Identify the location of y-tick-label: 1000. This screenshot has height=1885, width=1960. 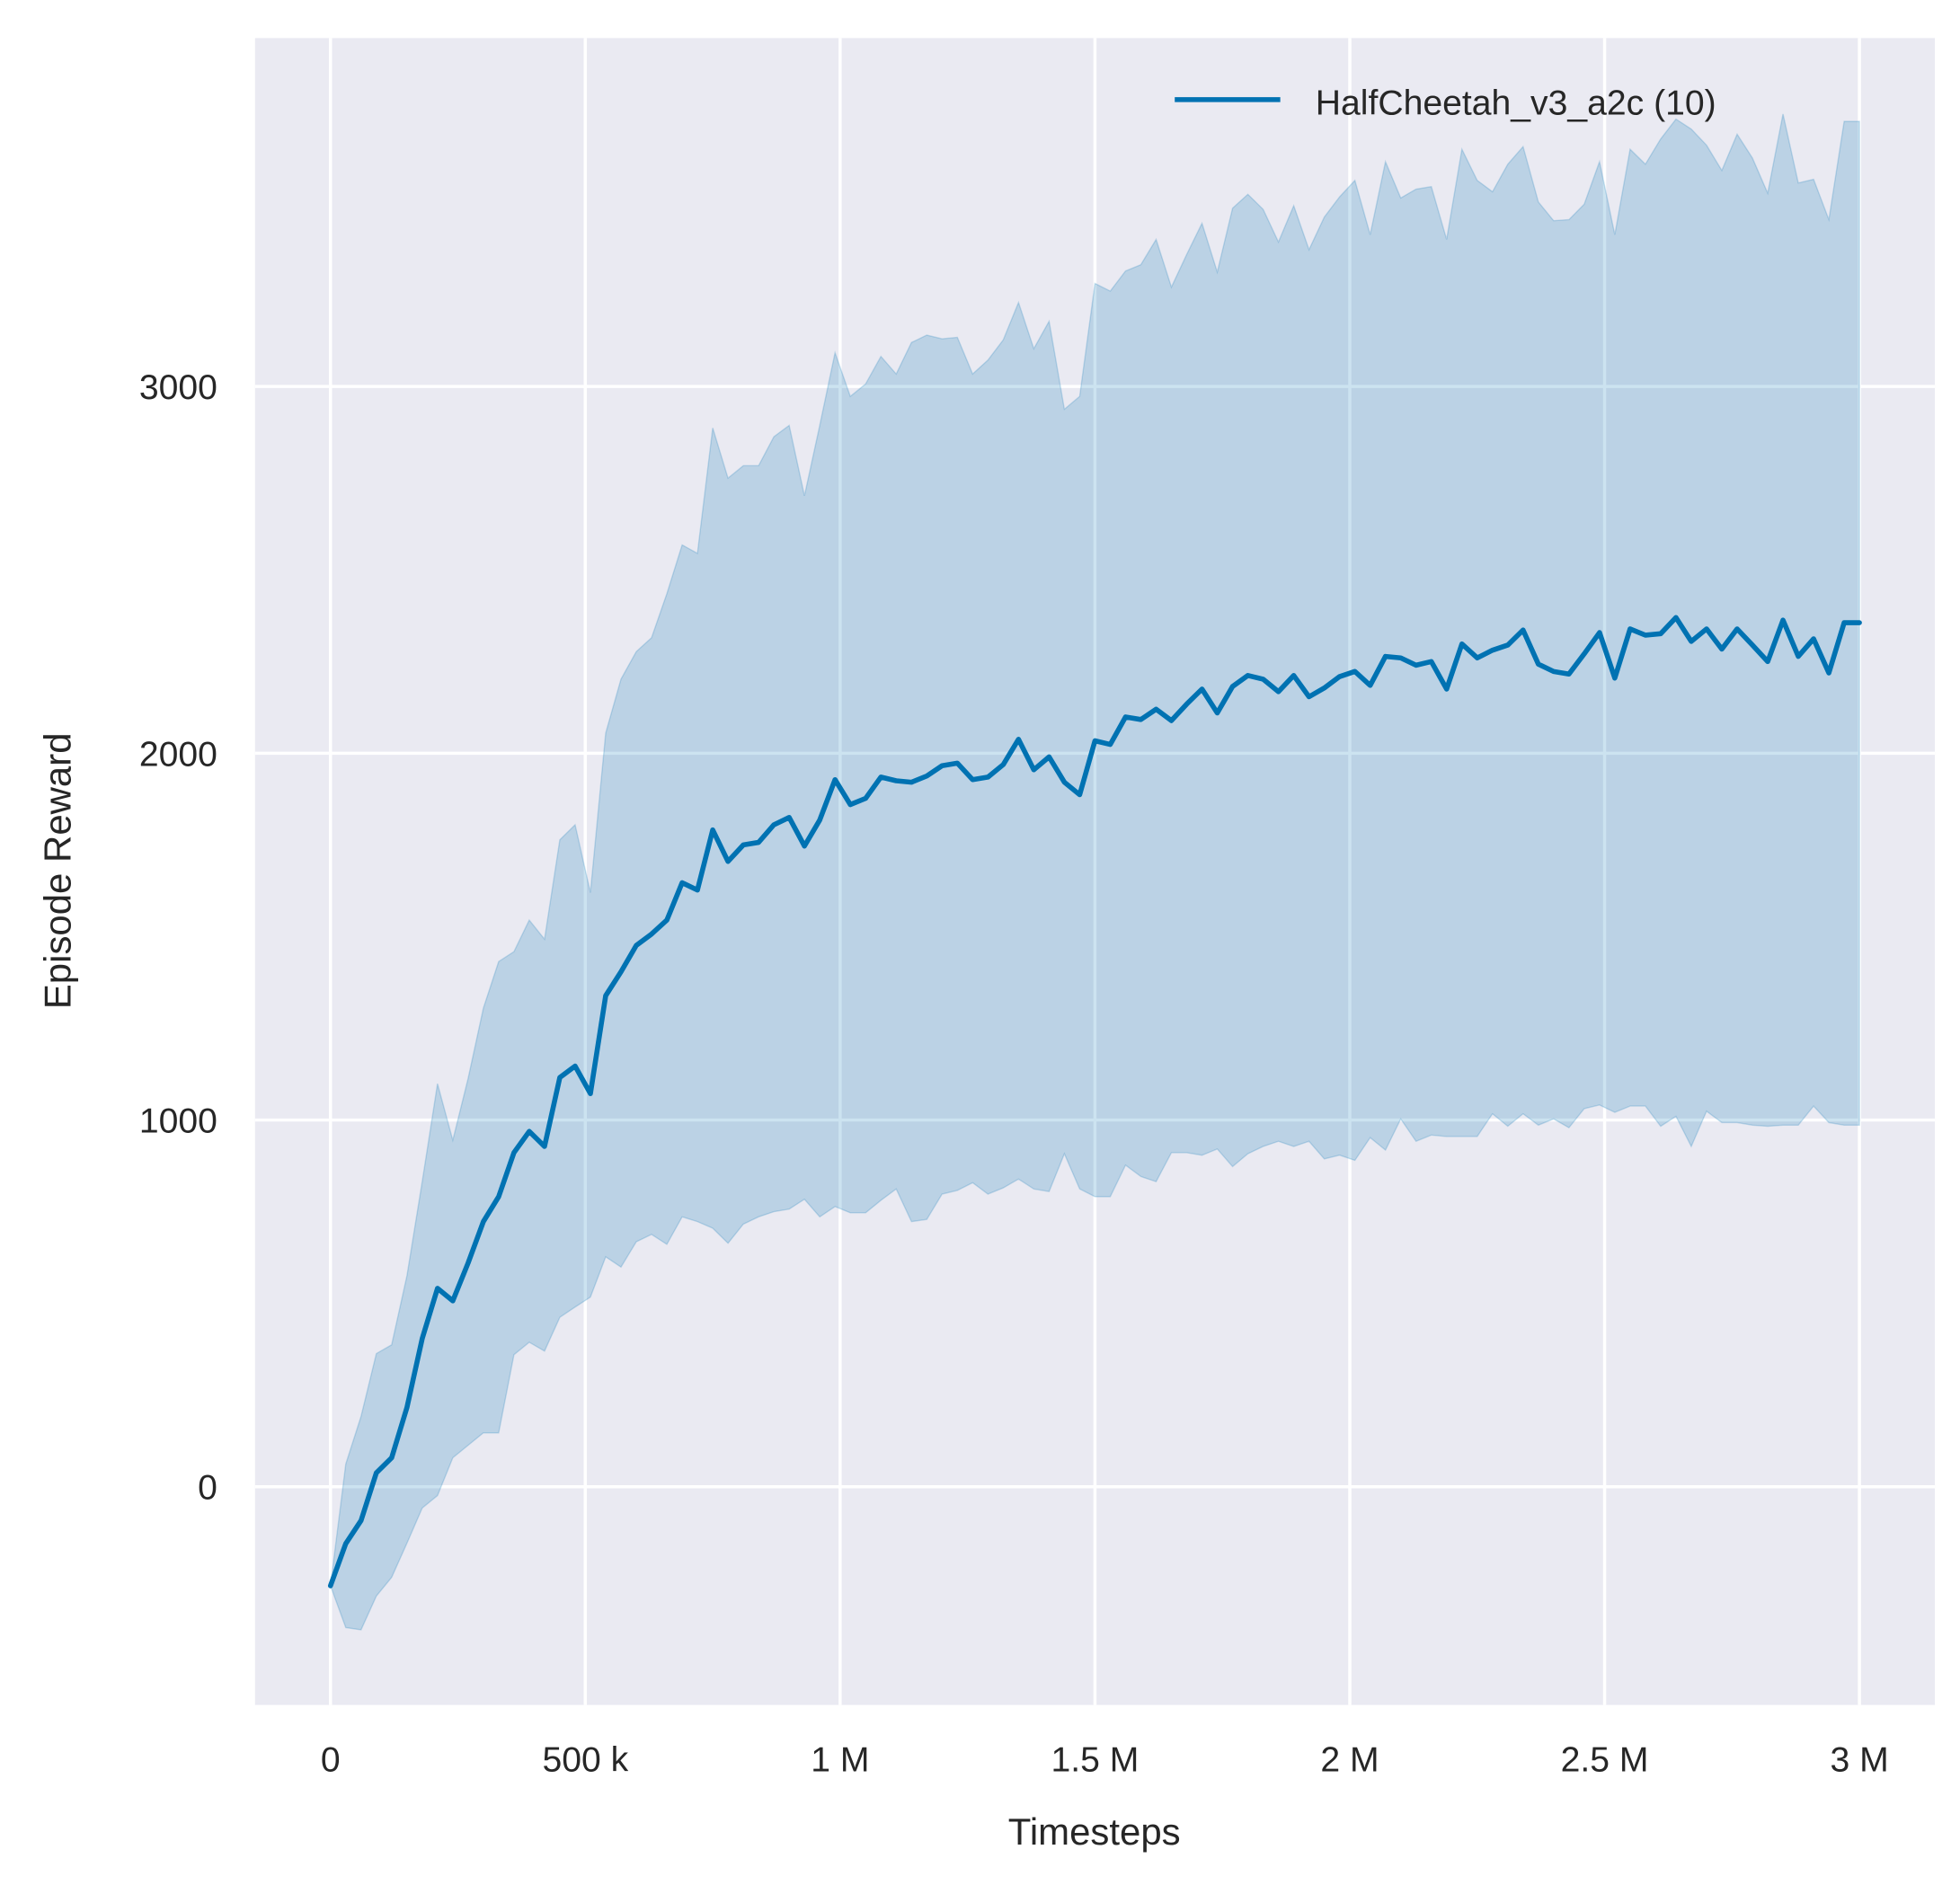
(178, 1121).